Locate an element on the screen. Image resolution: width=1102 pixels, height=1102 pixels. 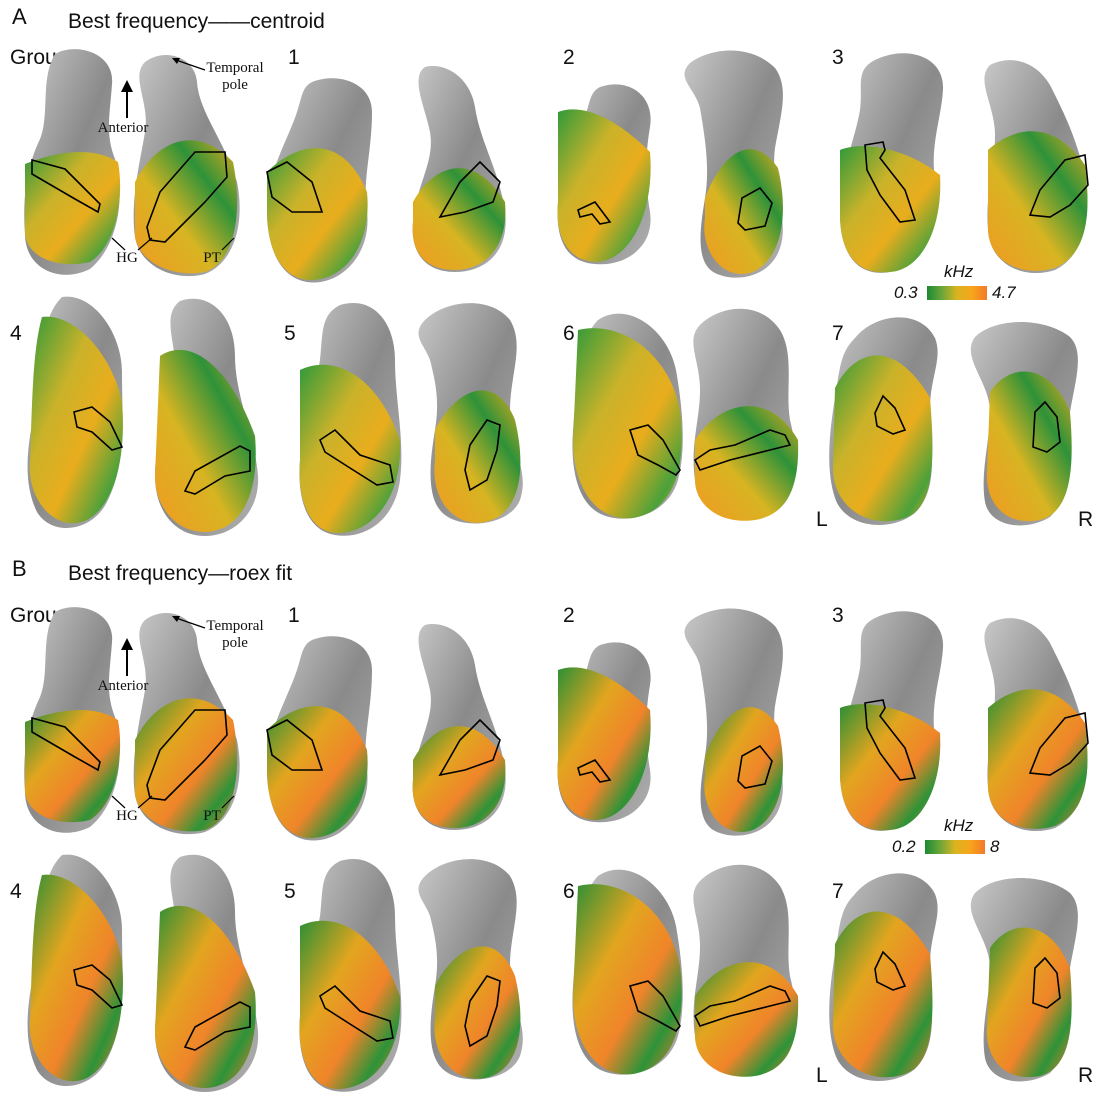
panel-letter: A is located at coordinates (19, 16).